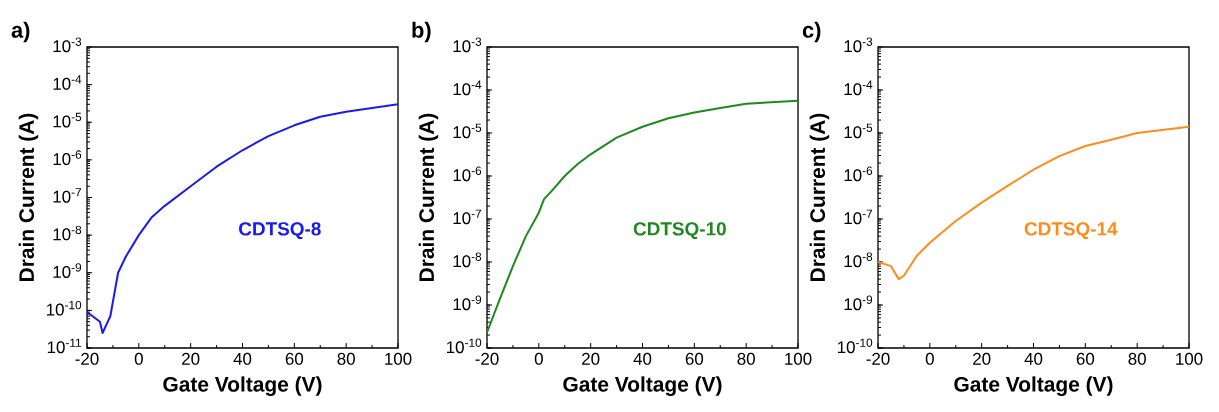  I want to click on text: CDTSQ-10, so click(679, 231).